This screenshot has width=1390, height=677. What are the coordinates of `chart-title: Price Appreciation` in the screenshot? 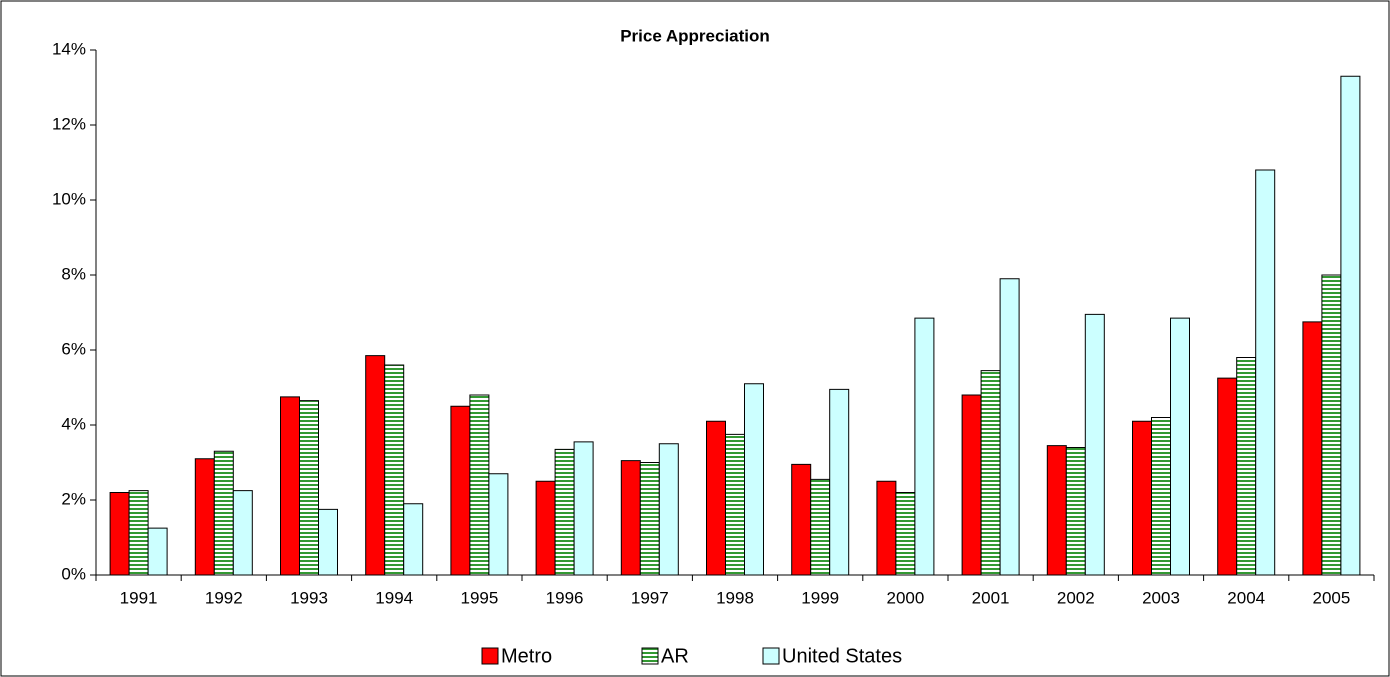 It's located at (695, 35).